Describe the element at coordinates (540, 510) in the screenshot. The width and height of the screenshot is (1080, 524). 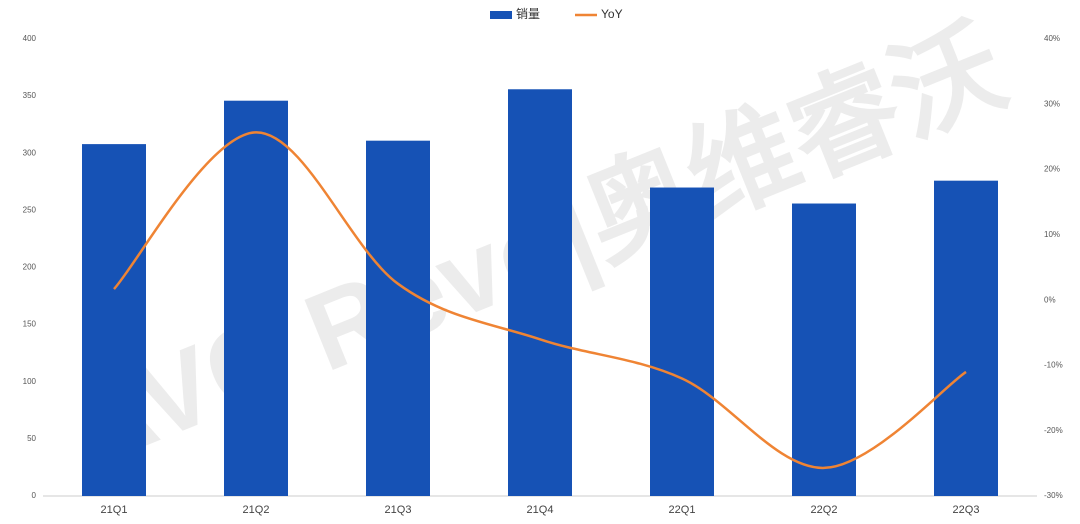
I see `x-tick-label: 21Q4` at that location.